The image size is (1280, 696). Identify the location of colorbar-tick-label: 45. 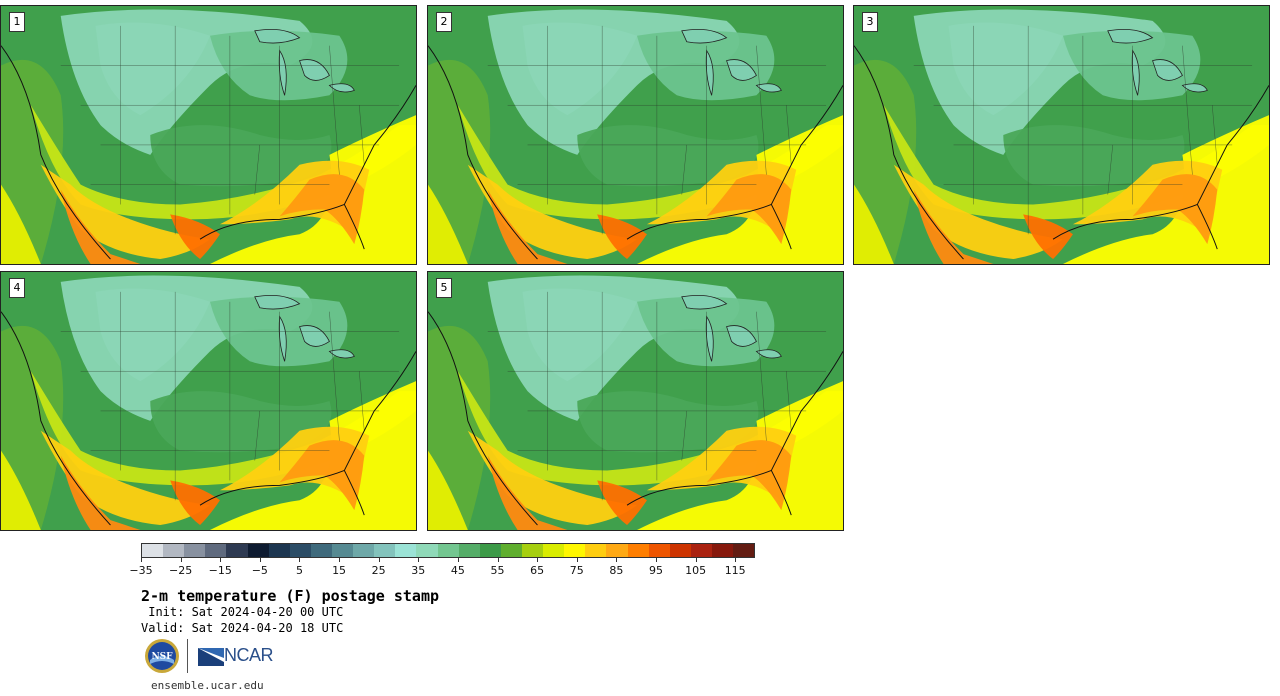
(457, 570).